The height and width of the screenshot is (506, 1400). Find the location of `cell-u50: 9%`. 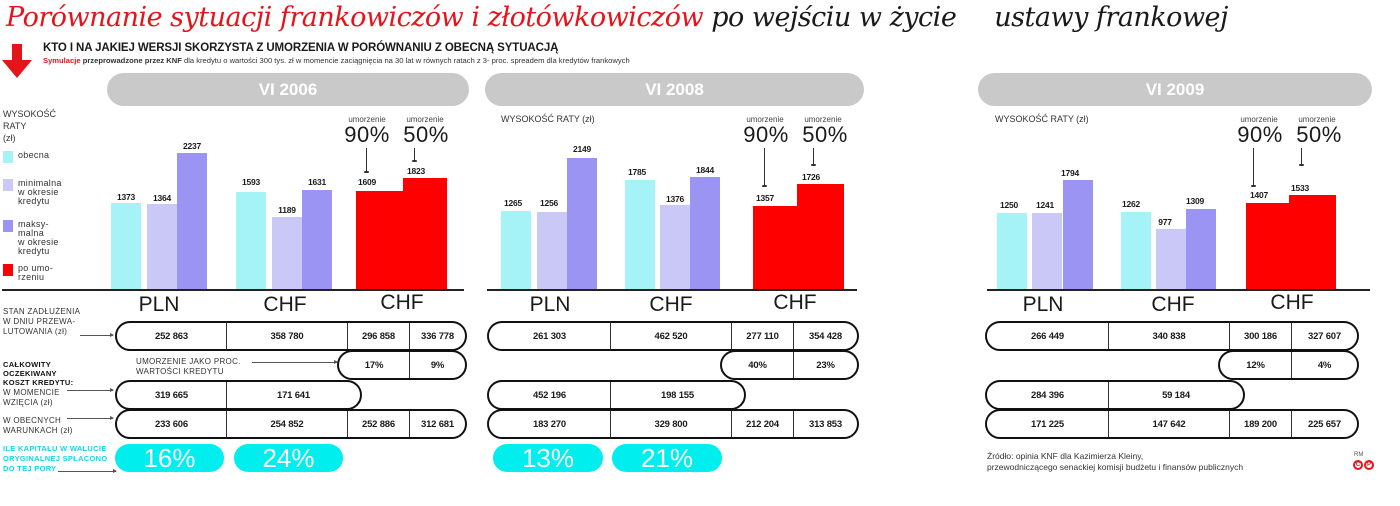

cell-u50: 9% is located at coordinates (437, 365).